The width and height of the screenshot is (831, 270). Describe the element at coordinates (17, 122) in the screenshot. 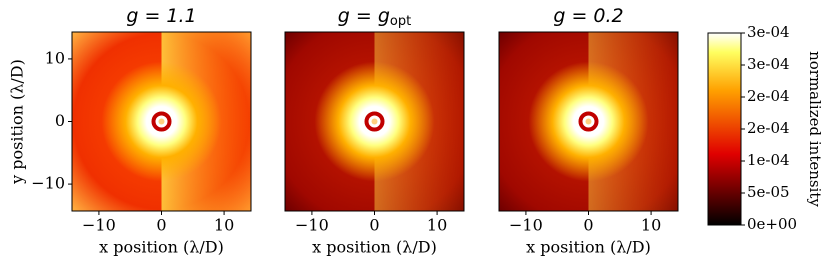

I see `y-axis-label: y position (λ/D)` at that location.